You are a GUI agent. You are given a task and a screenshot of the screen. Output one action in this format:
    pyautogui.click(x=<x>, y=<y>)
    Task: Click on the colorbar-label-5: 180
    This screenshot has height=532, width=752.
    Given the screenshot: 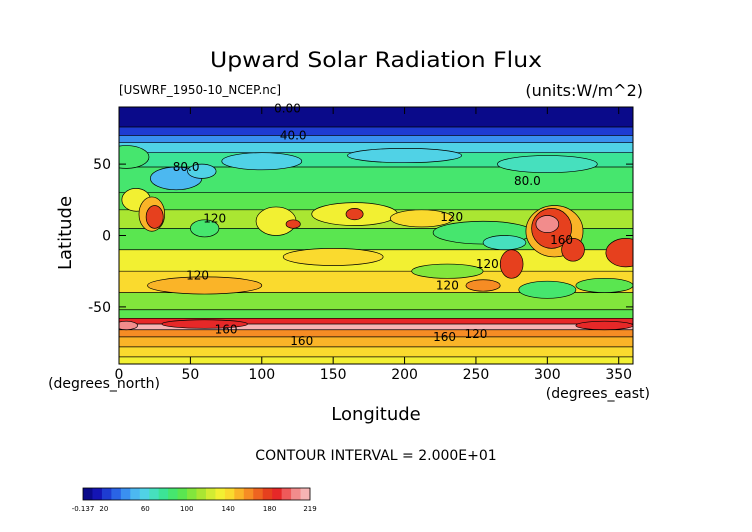 What is the action you would take?
    pyautogui.click(x=269, y=509)
    